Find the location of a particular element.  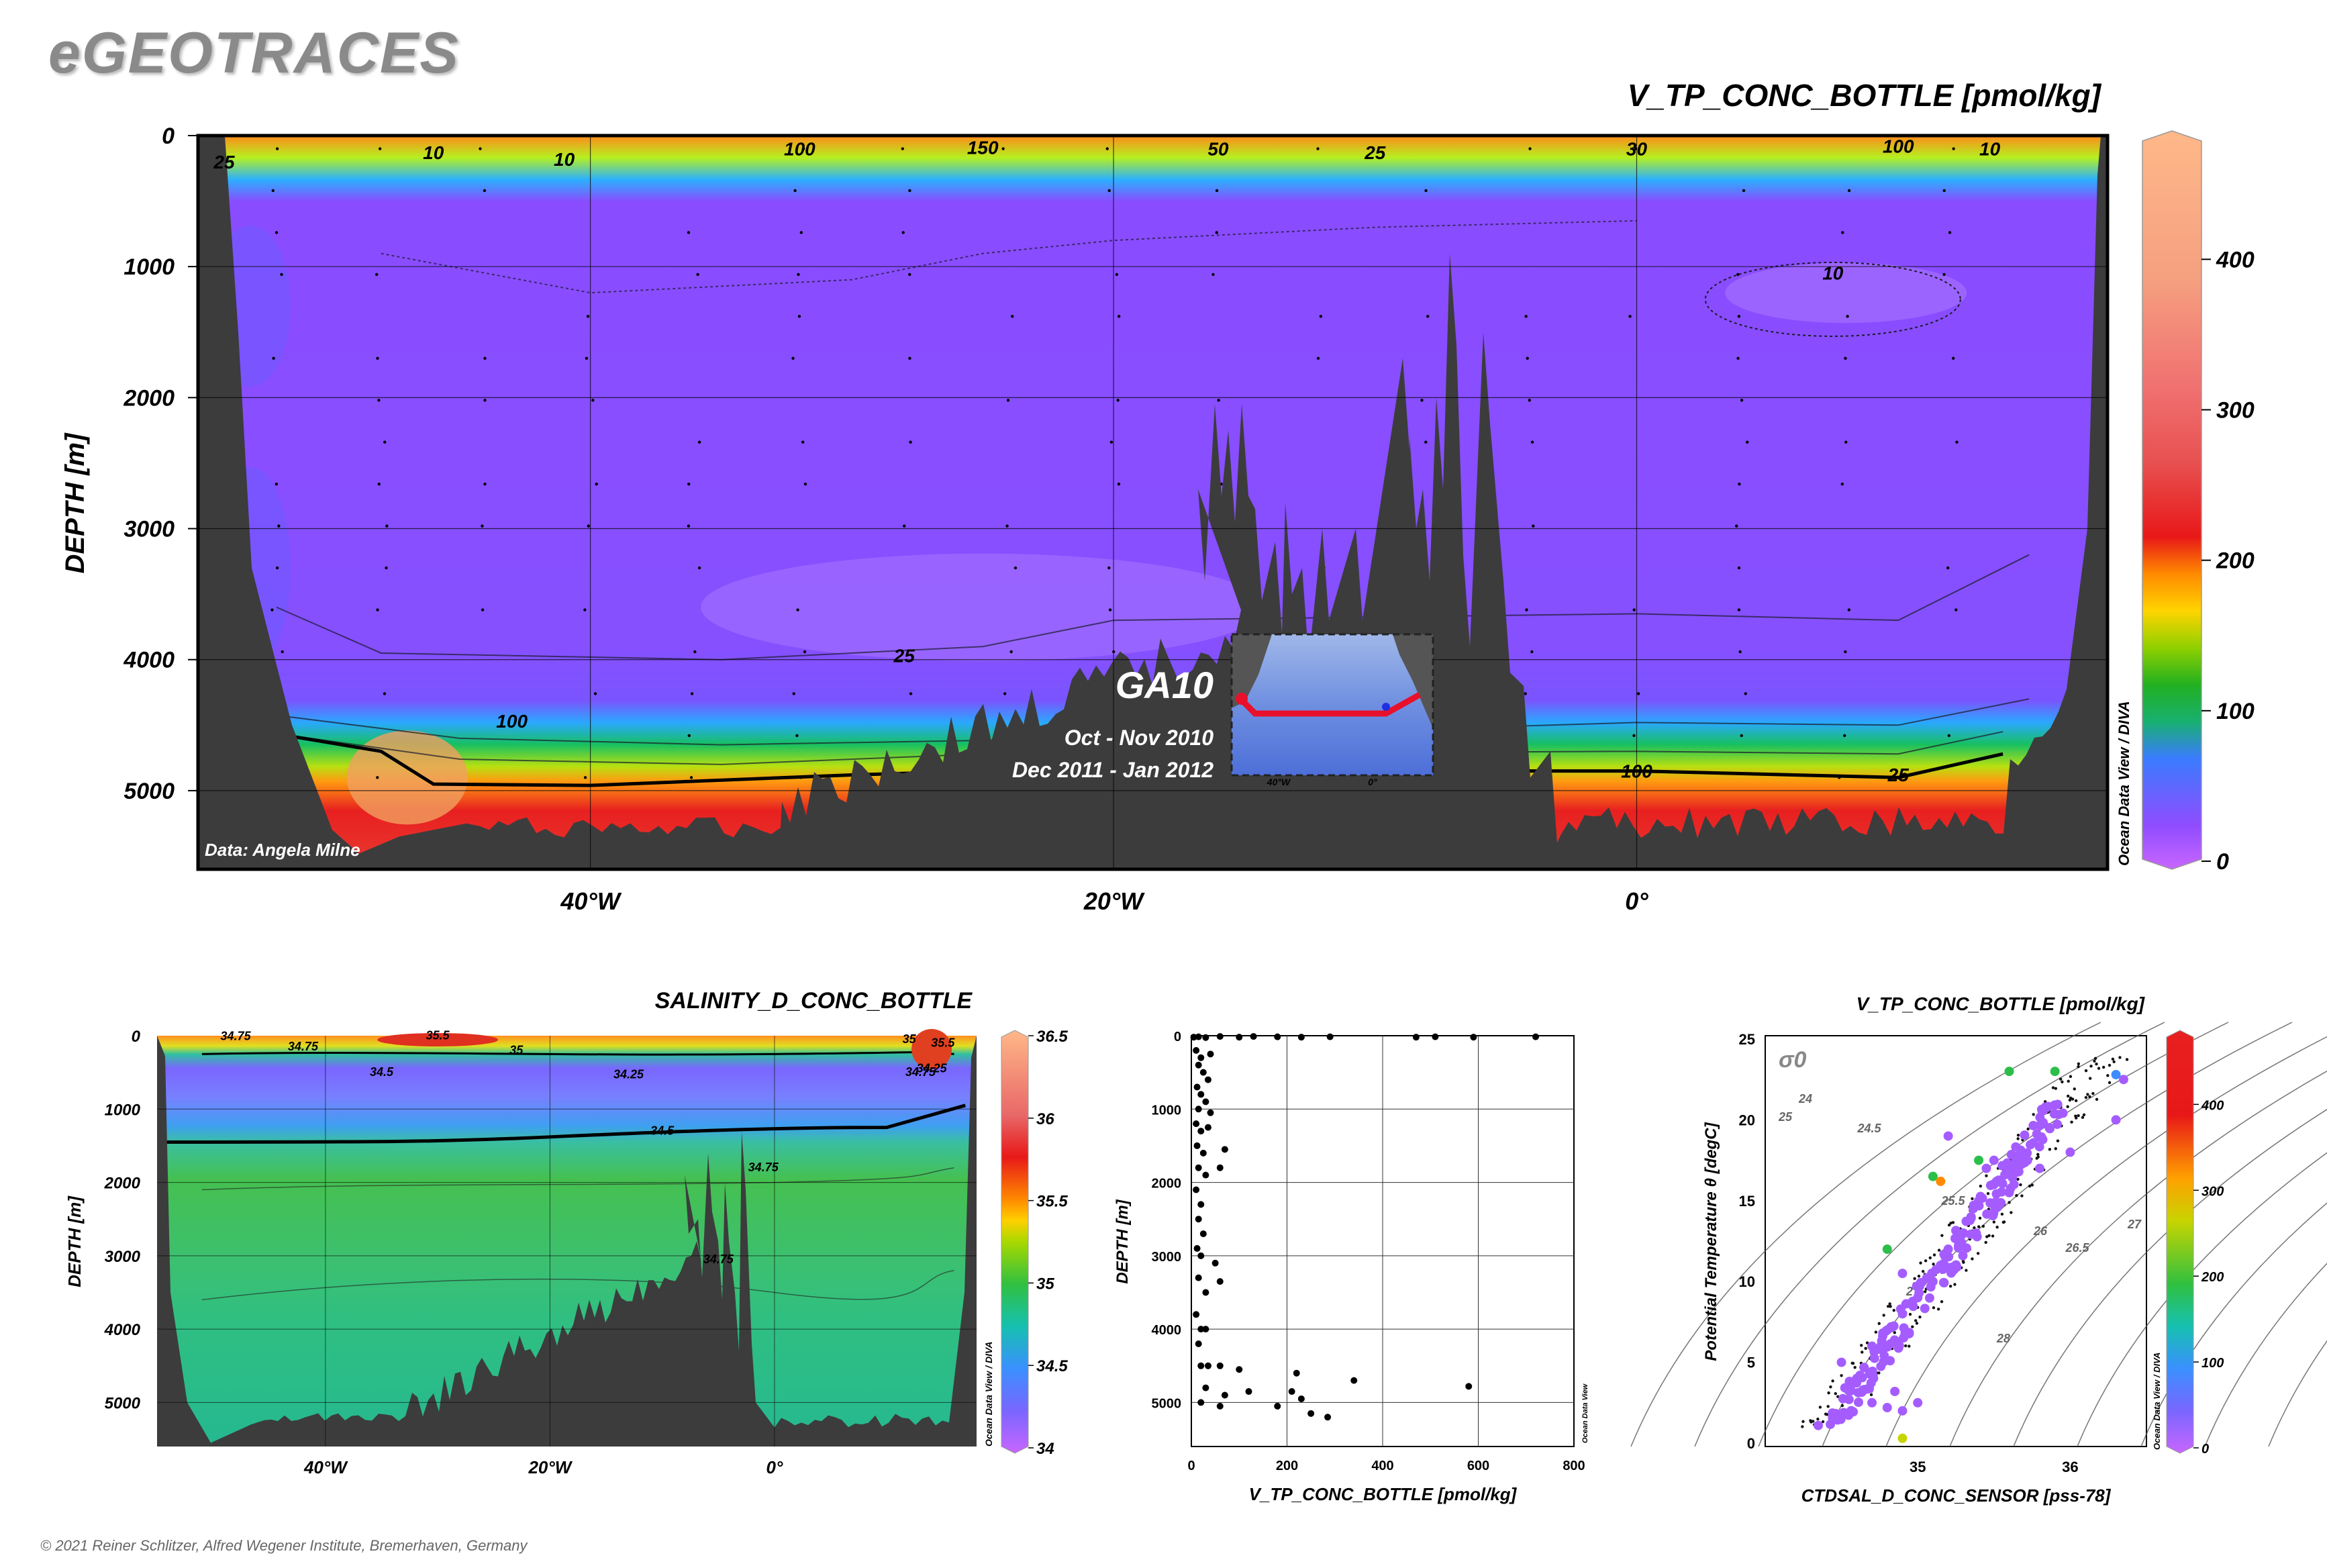

colorbar-tick-label: 400 is located at coordinates (2235, 260).